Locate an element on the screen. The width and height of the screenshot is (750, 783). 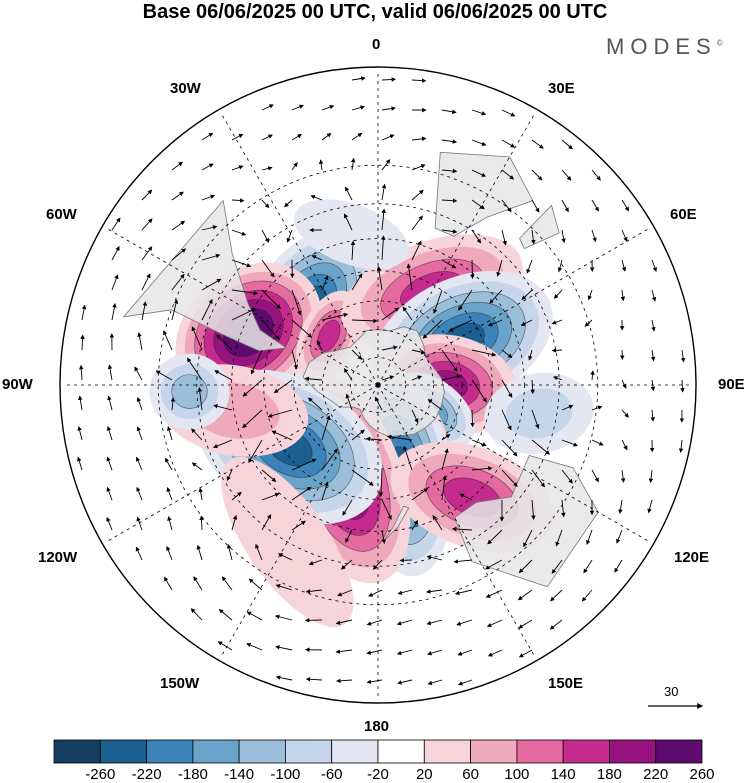
lon-label-150e: 150E is located at coordinates (566, 683).